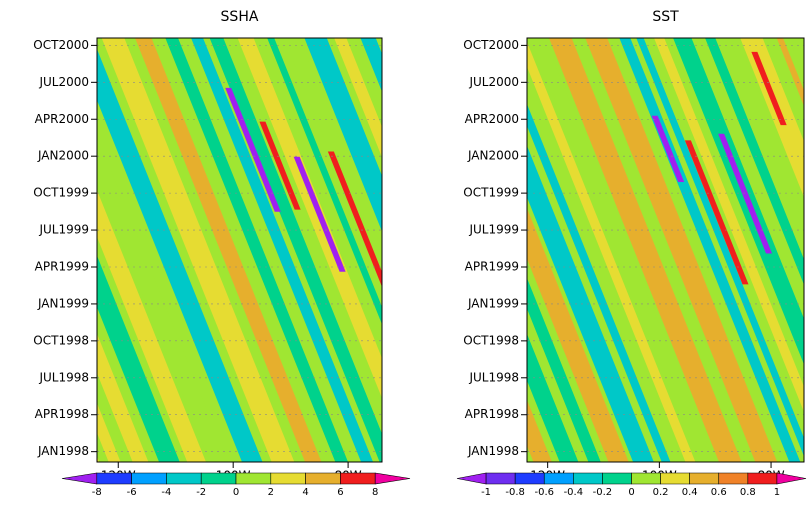 The height and width of the screenshot is (527, 807). I want to click on colorbar-label: -0.4, so click(574, 492).